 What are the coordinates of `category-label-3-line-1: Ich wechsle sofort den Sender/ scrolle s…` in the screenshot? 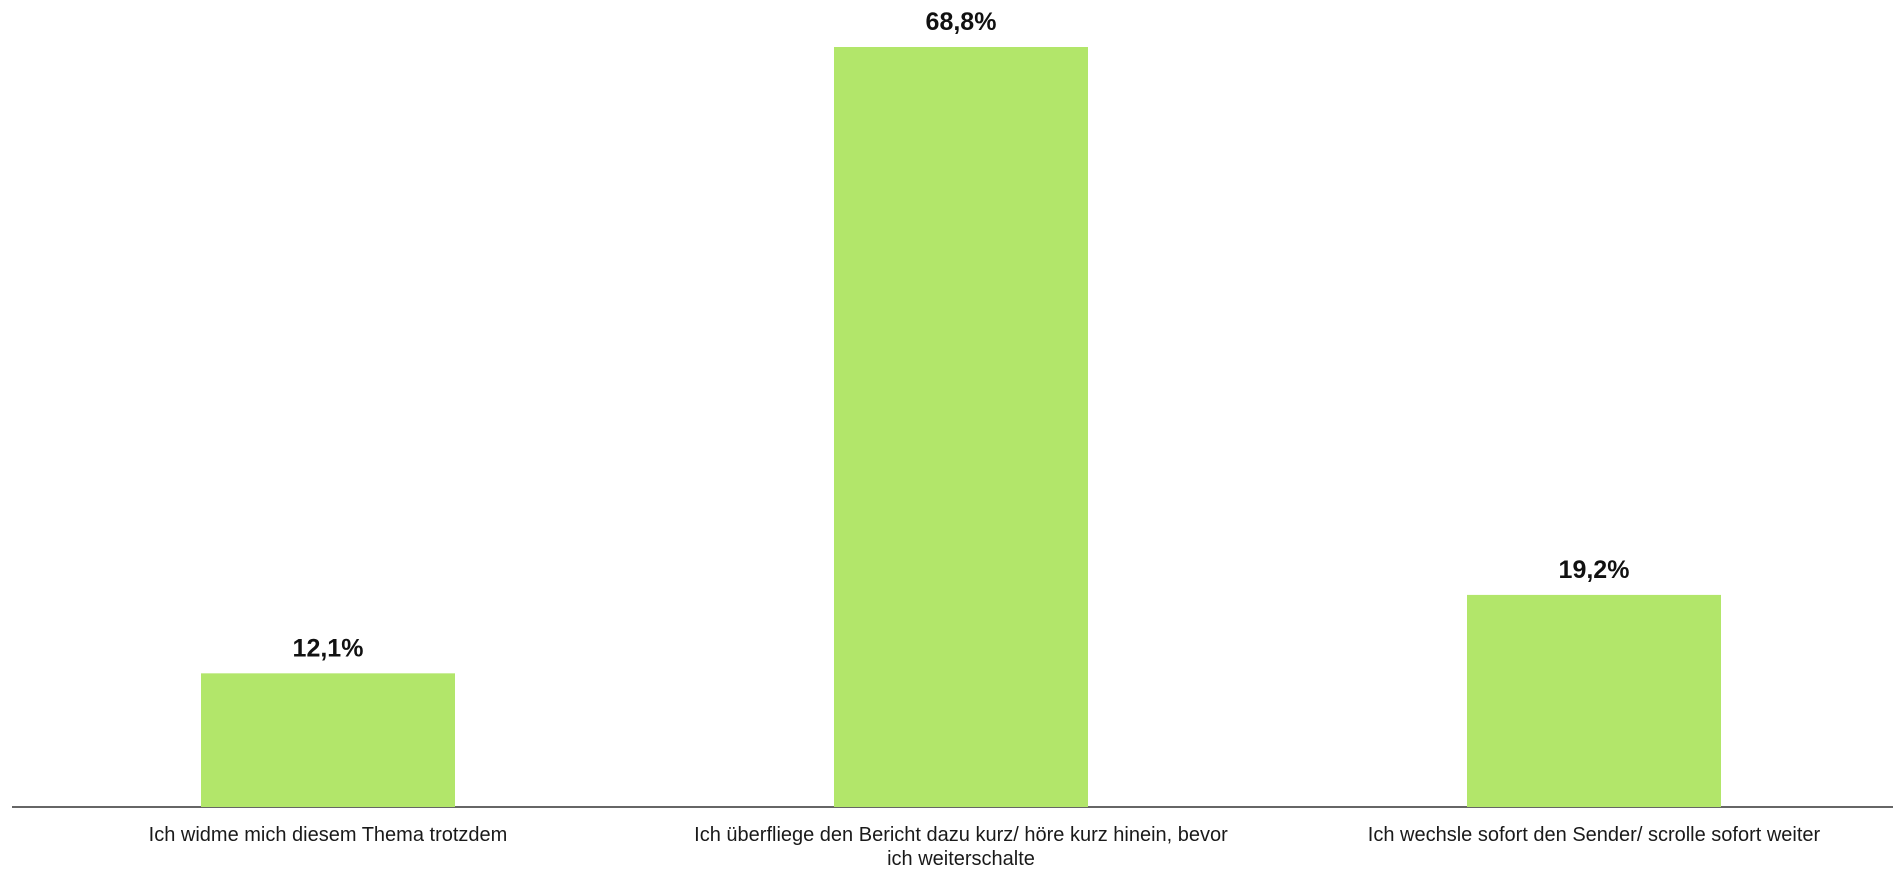 It's located at (1594, 835).